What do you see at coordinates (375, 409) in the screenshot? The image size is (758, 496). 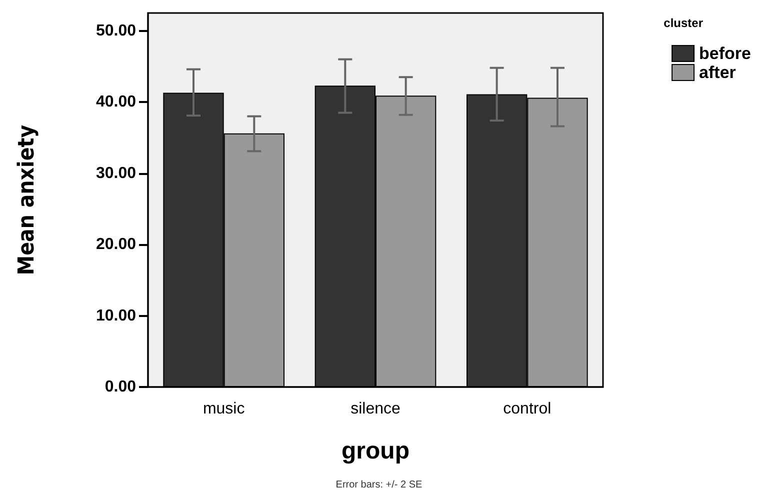 I see `x-tick-label: silence` at bounding box center [375, 409].